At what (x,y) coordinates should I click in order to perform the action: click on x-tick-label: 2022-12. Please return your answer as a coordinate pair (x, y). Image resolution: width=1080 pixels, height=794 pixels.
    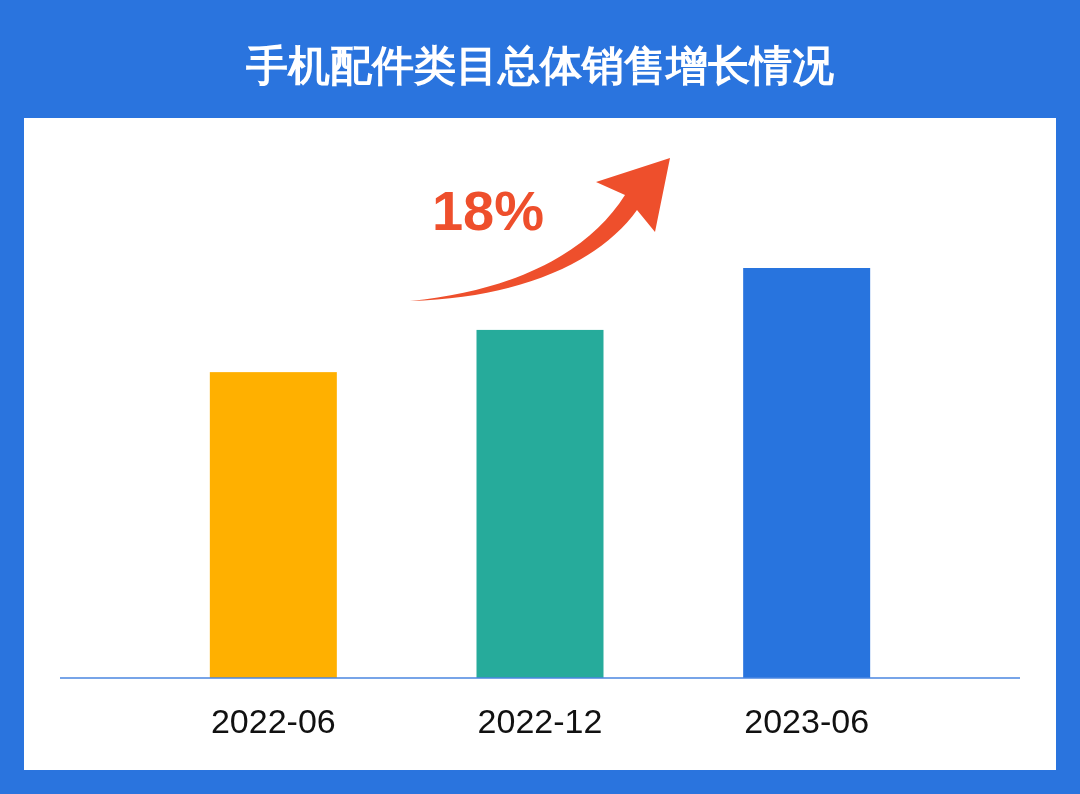
    Looking at the image, I should click on (540, 721).